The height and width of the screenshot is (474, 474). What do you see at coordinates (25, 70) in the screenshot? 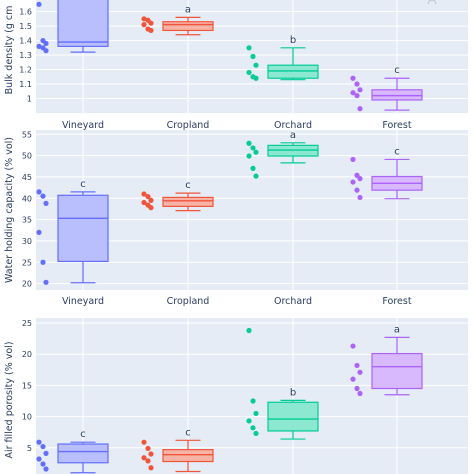
I see `y-tick-label: 1.2` at bounding box center [25, 70].